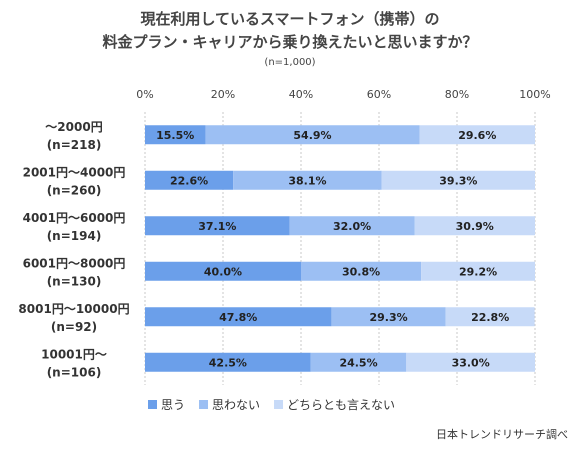 The image size is (580, 450). What do you see at coordinates (301, 94) in the screenshot?
I see `x-tick-label: 40%` at bounding box center [301, 94].